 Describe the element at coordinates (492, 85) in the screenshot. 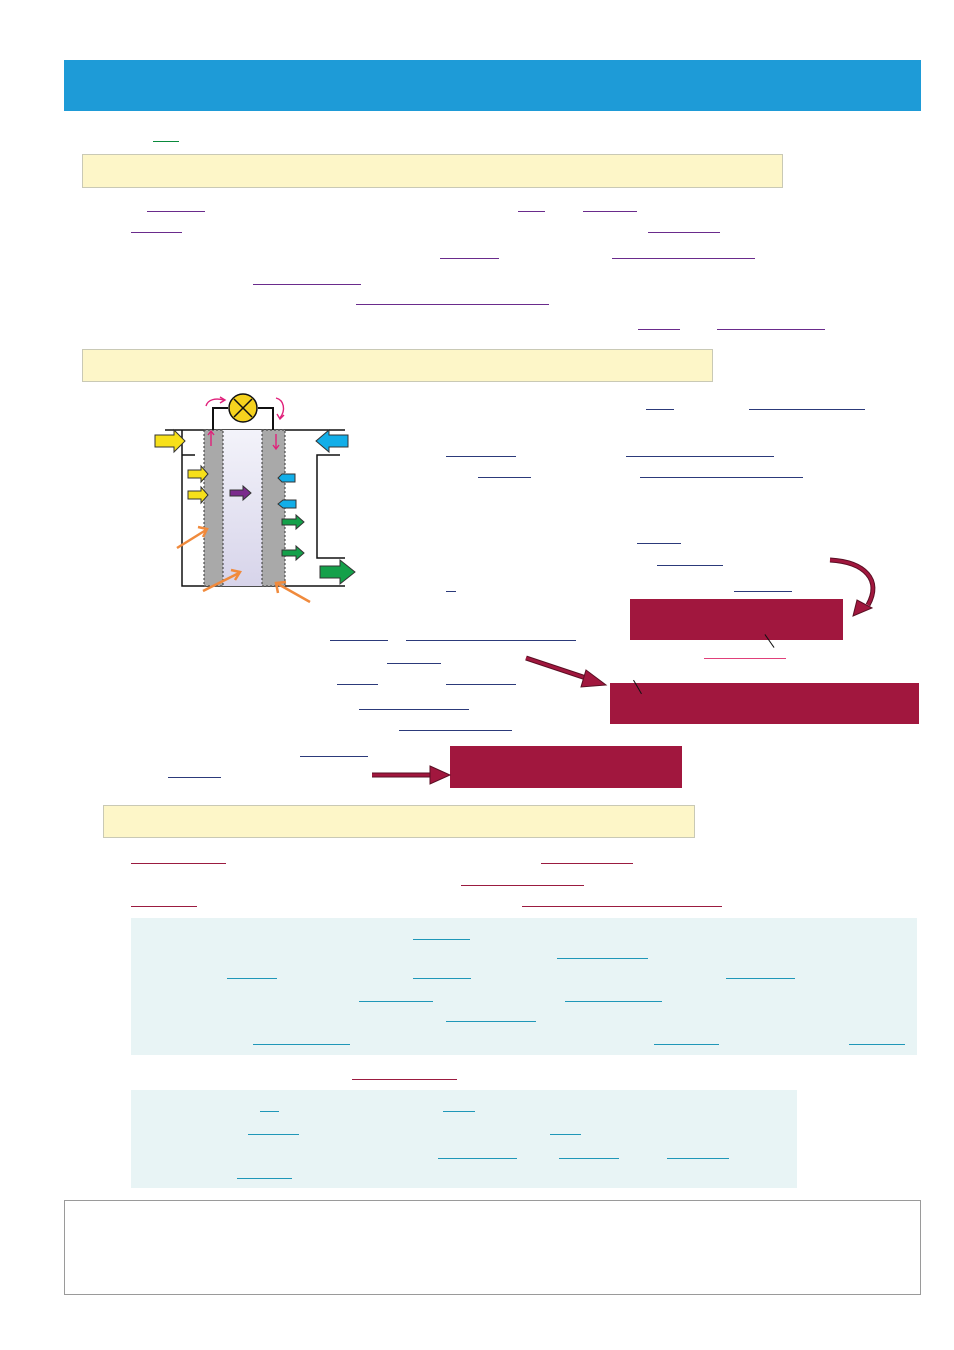

I see `title-bar` at that location.